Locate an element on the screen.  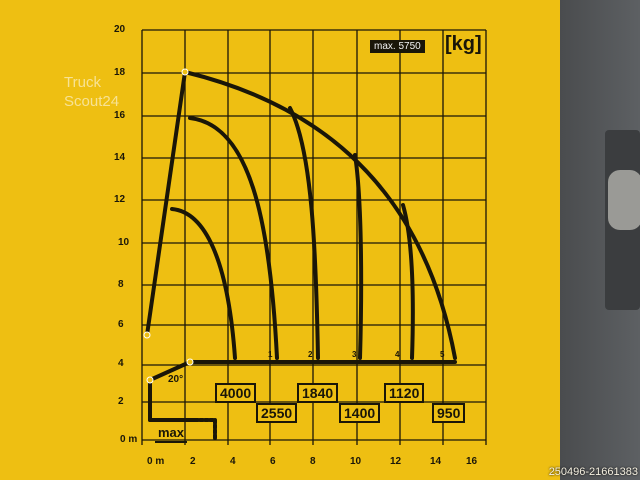
x-tick-label: 2 is located at coordinates (193, 461).